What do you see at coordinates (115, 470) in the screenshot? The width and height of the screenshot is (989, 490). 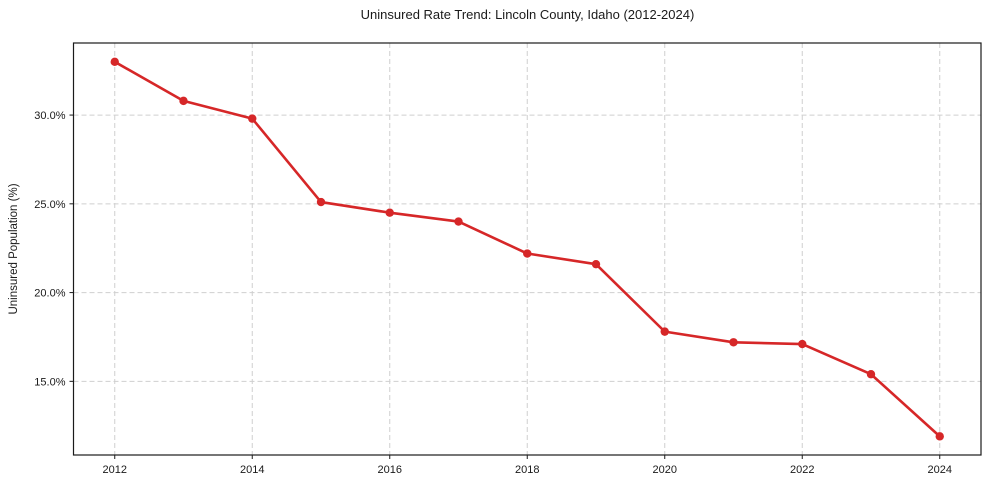 I see `x-tick-label: 2012` at bounding box center [115, 470].